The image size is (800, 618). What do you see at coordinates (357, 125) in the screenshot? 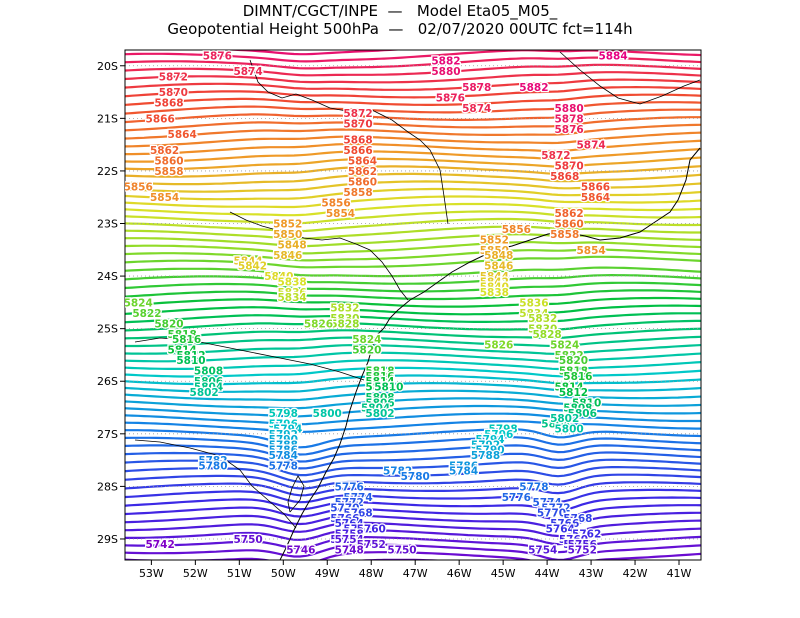
I see `contour-label: 5870` at bounding box center [357, 125].